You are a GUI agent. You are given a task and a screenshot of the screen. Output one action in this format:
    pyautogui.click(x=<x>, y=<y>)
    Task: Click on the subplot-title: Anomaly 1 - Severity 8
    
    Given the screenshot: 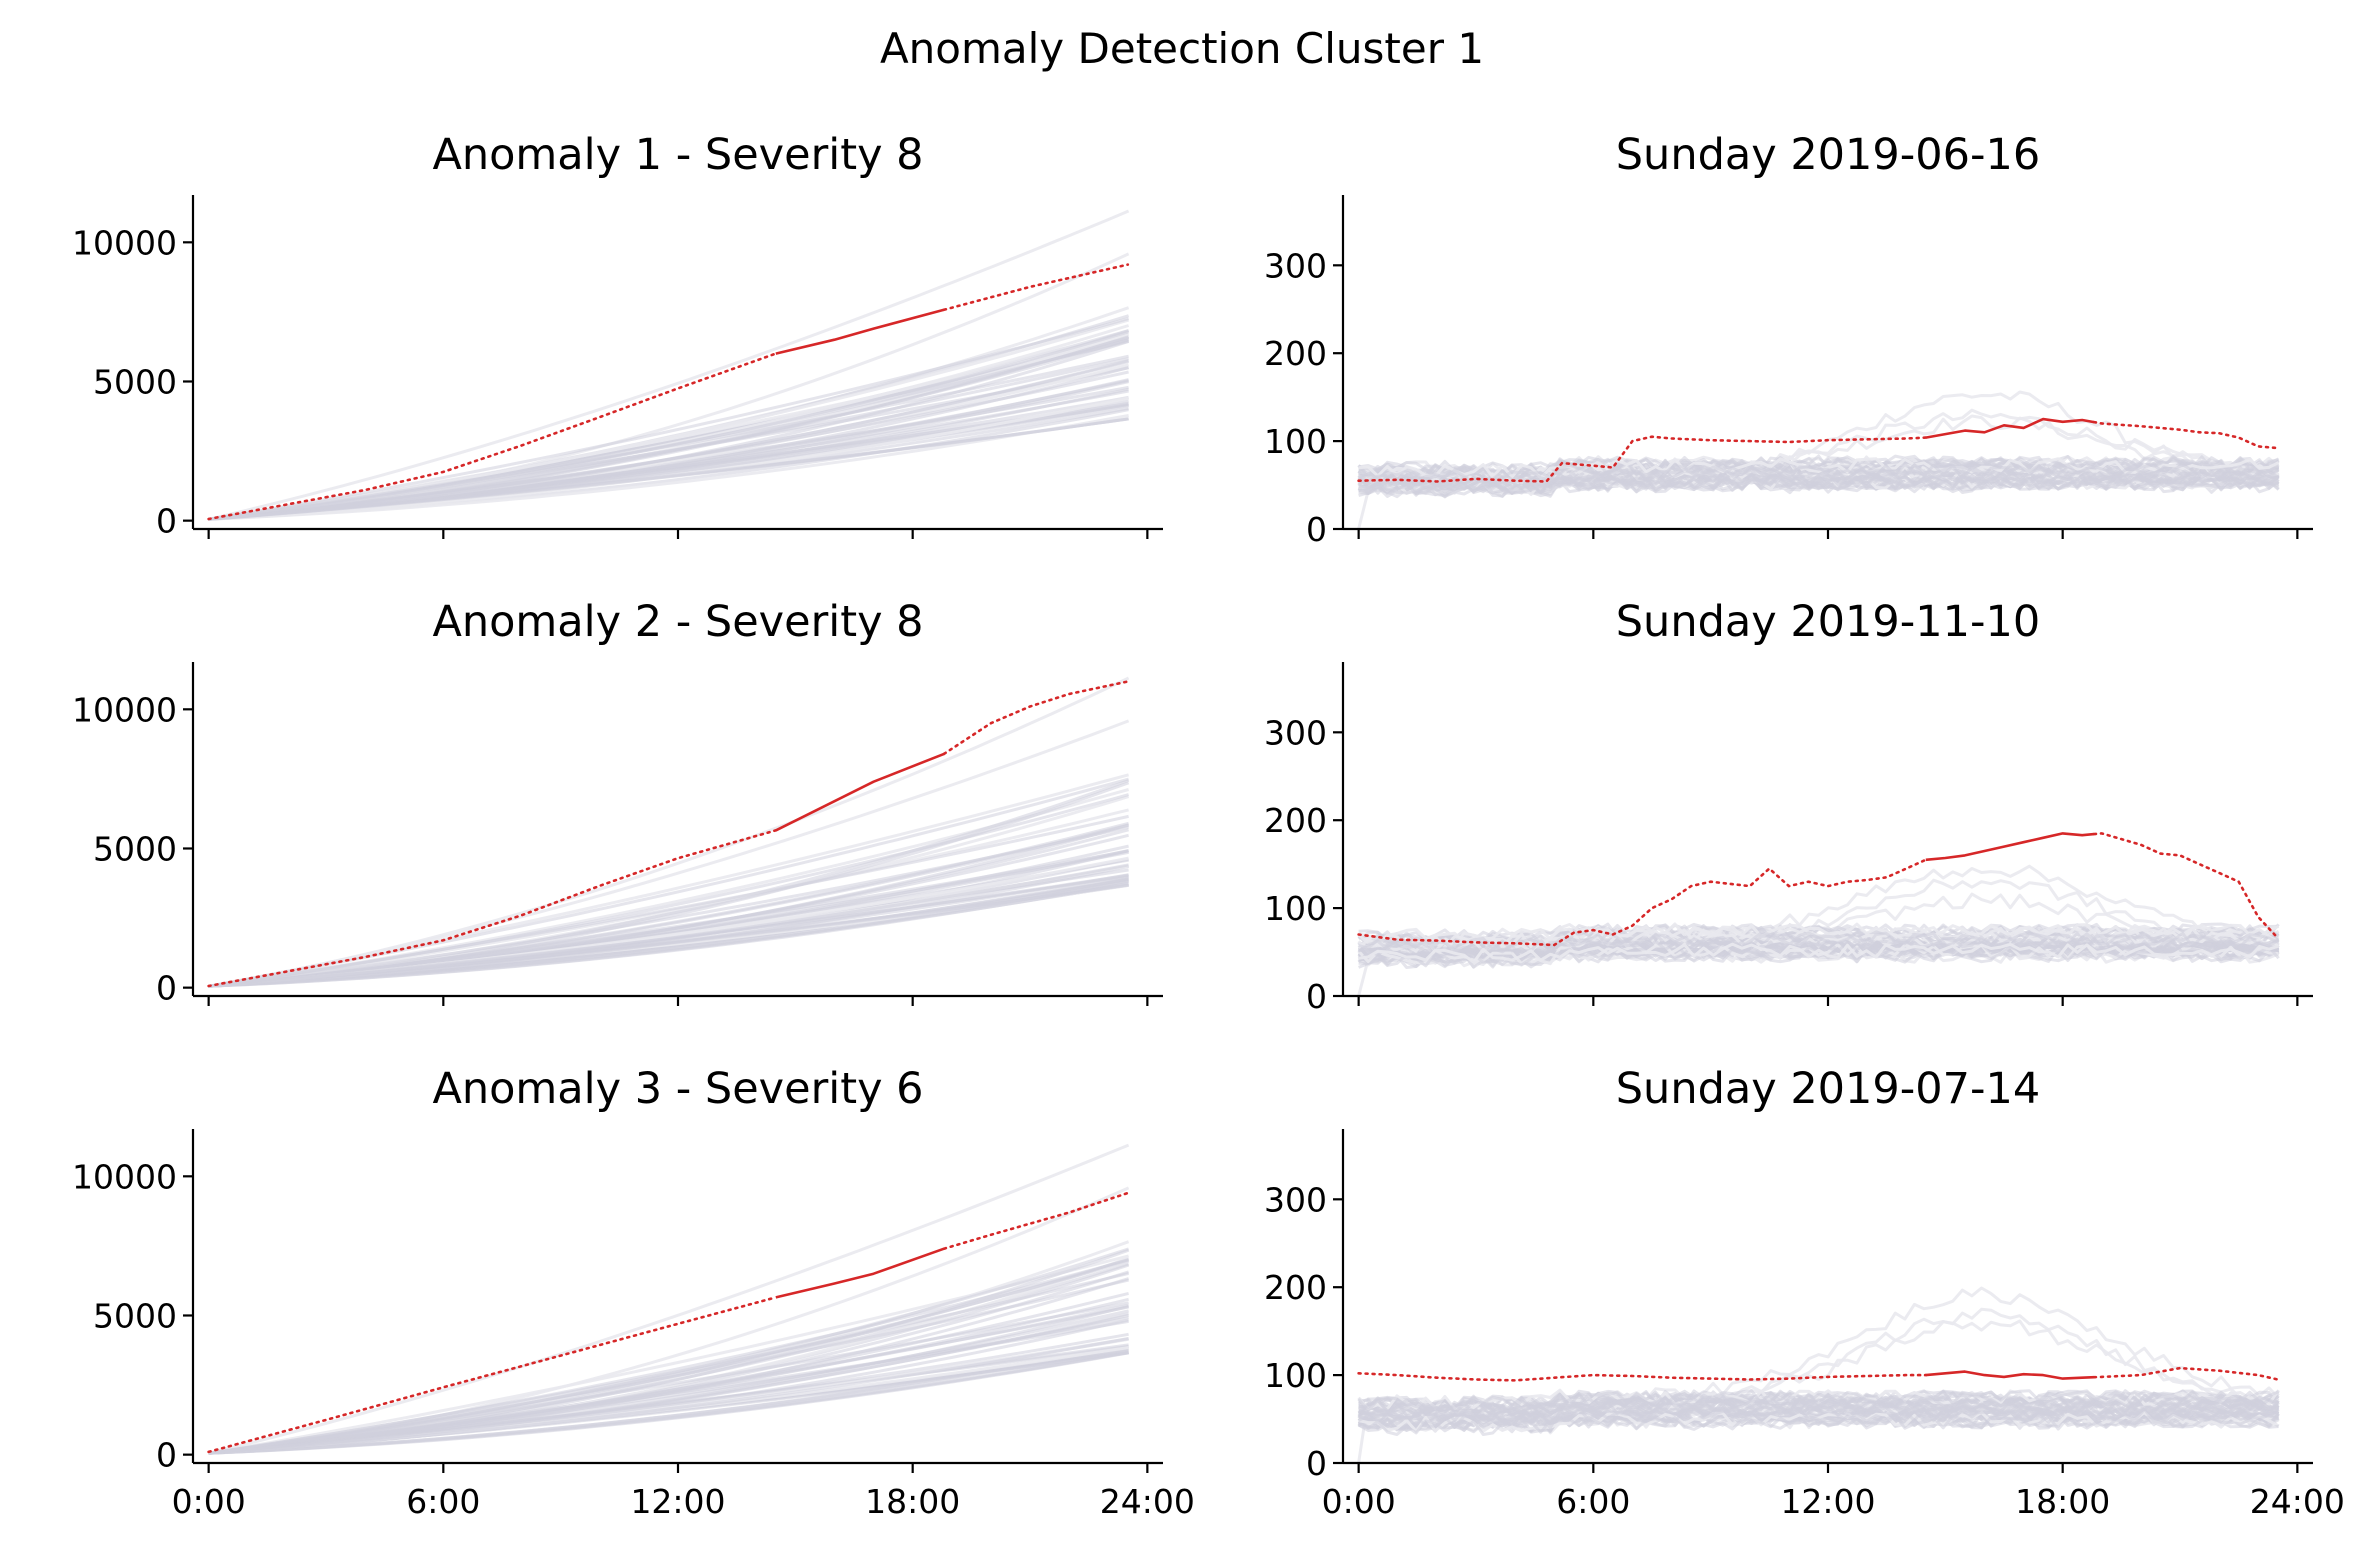 What is the action you would take?
    pyautogui.click(x=677, y=155)
    